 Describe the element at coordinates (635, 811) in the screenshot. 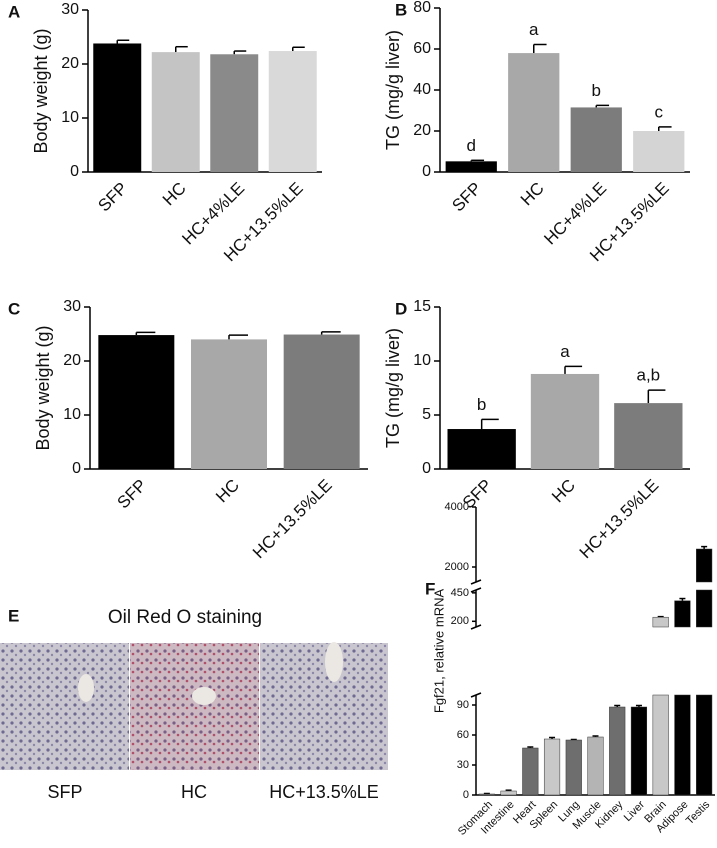

I see `x-tick-label: Liver` at that location.